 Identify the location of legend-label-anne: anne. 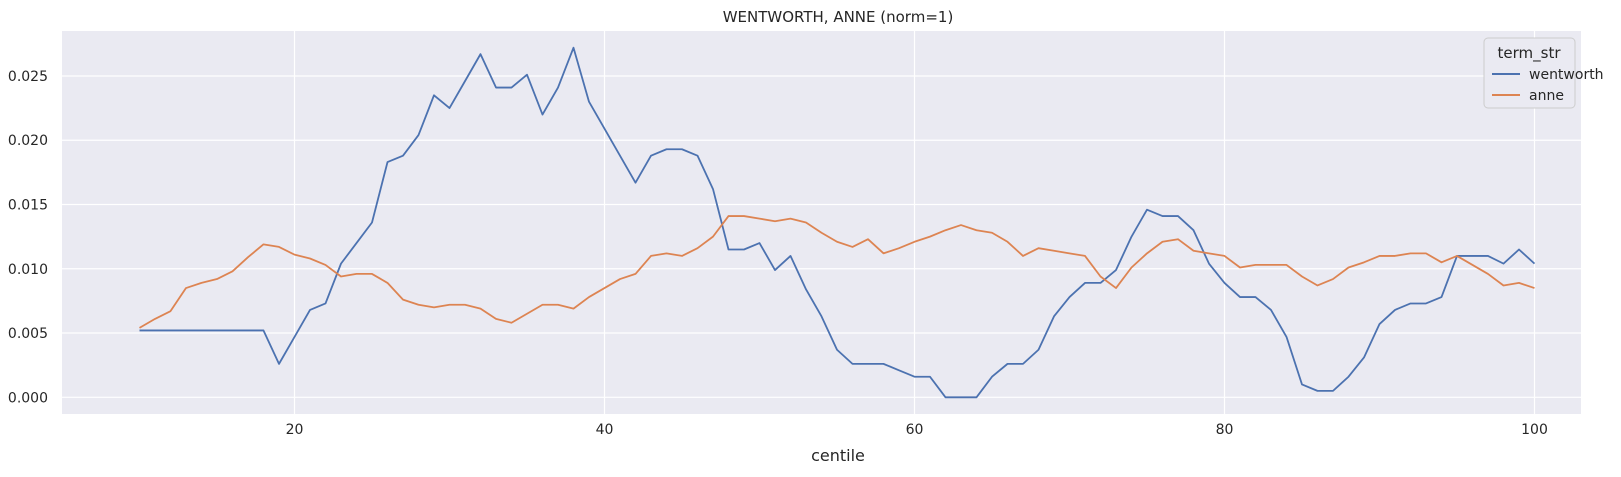
(1546, 96).